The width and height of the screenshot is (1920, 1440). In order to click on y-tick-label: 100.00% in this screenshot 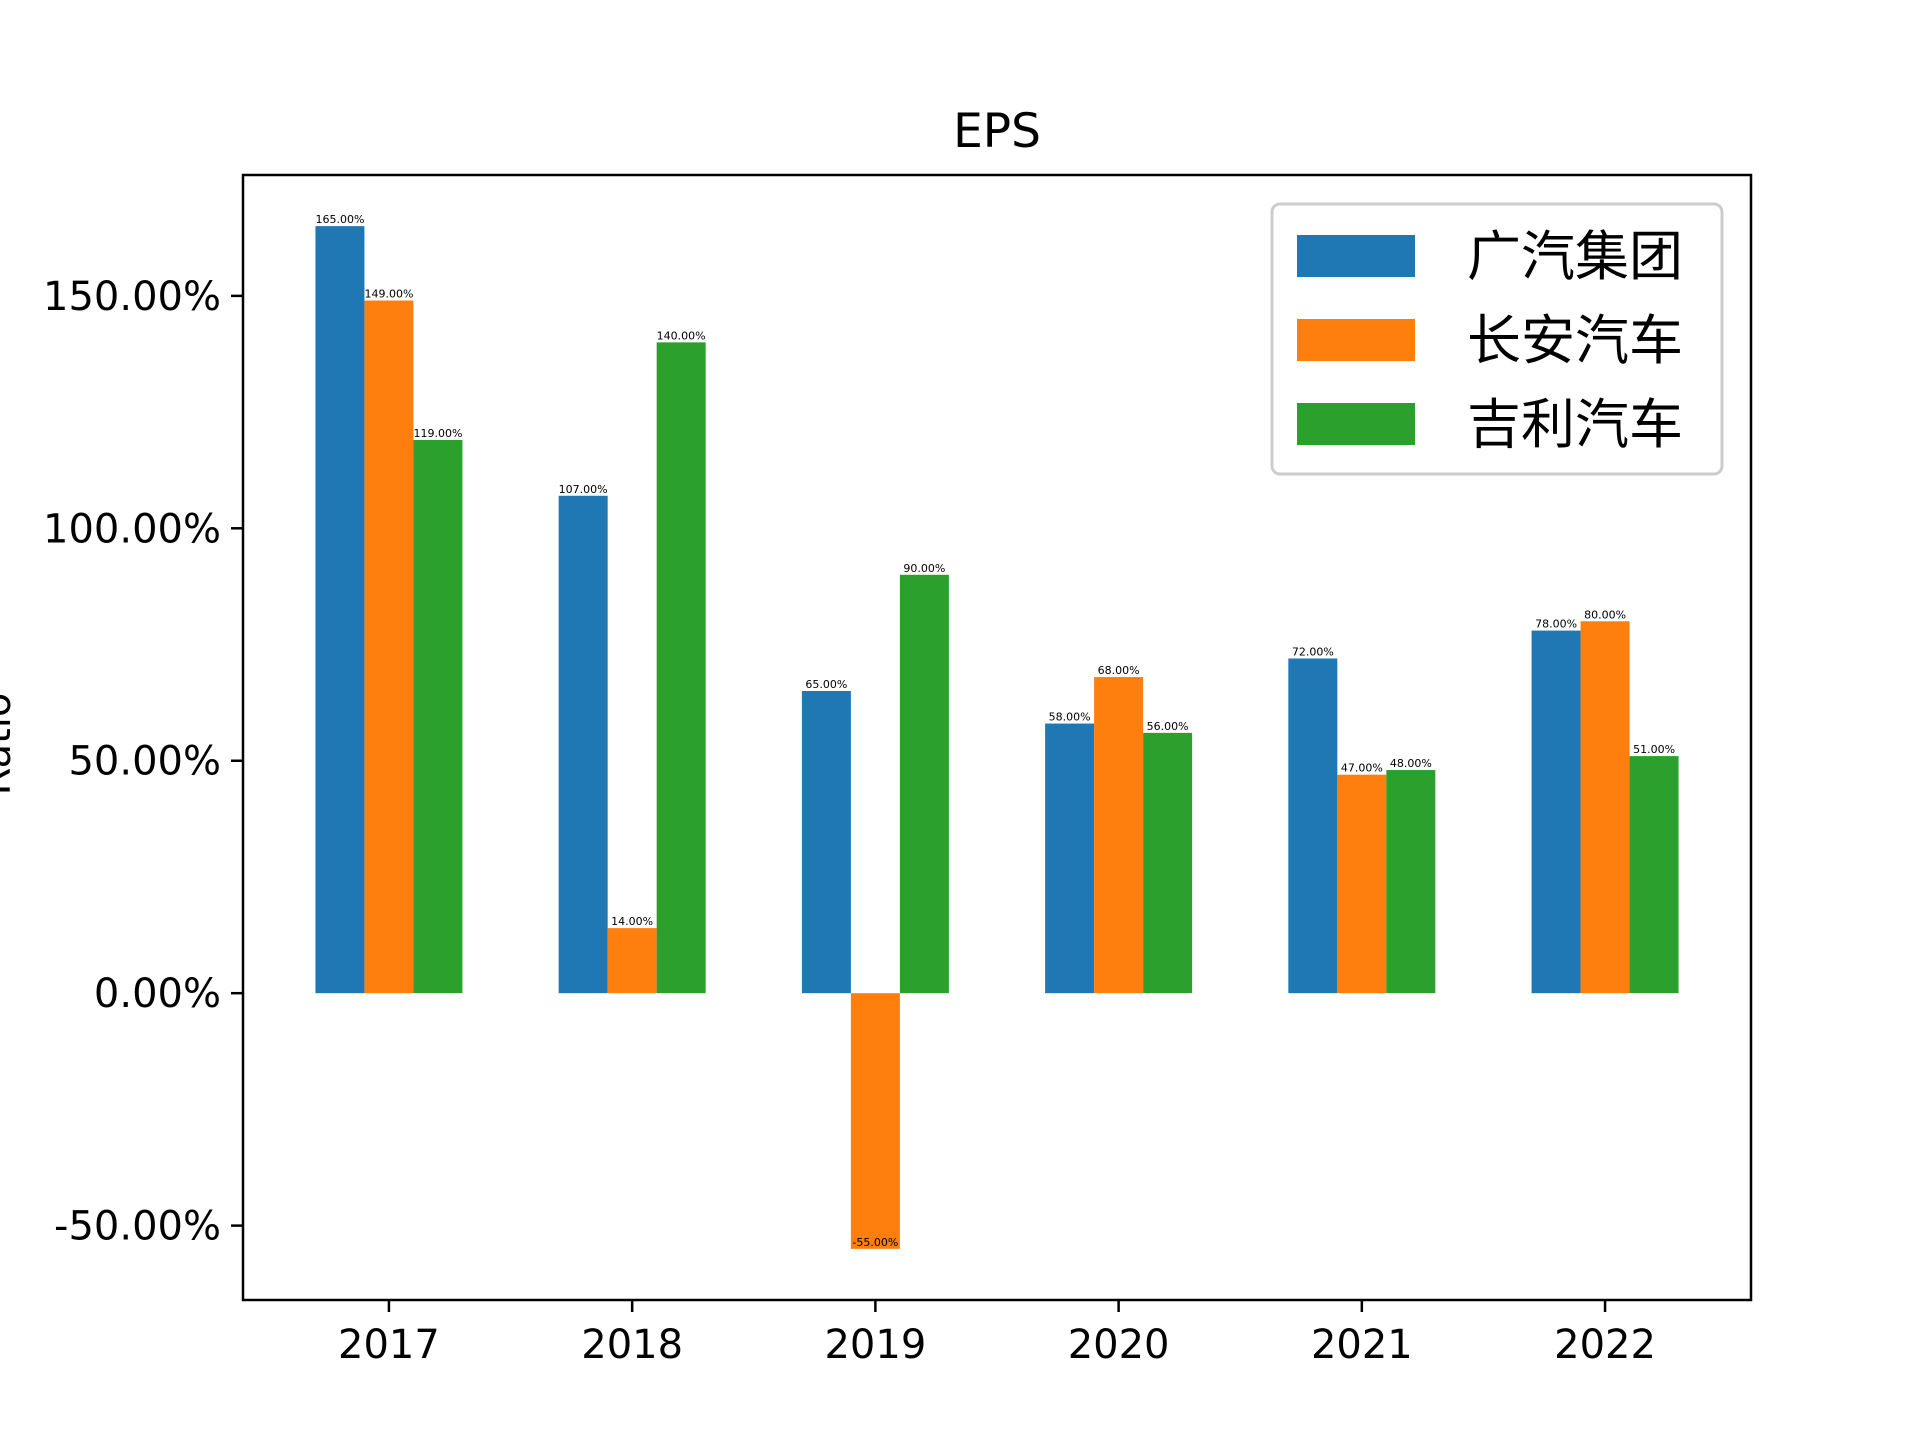, I will do `click(132, 529)`.